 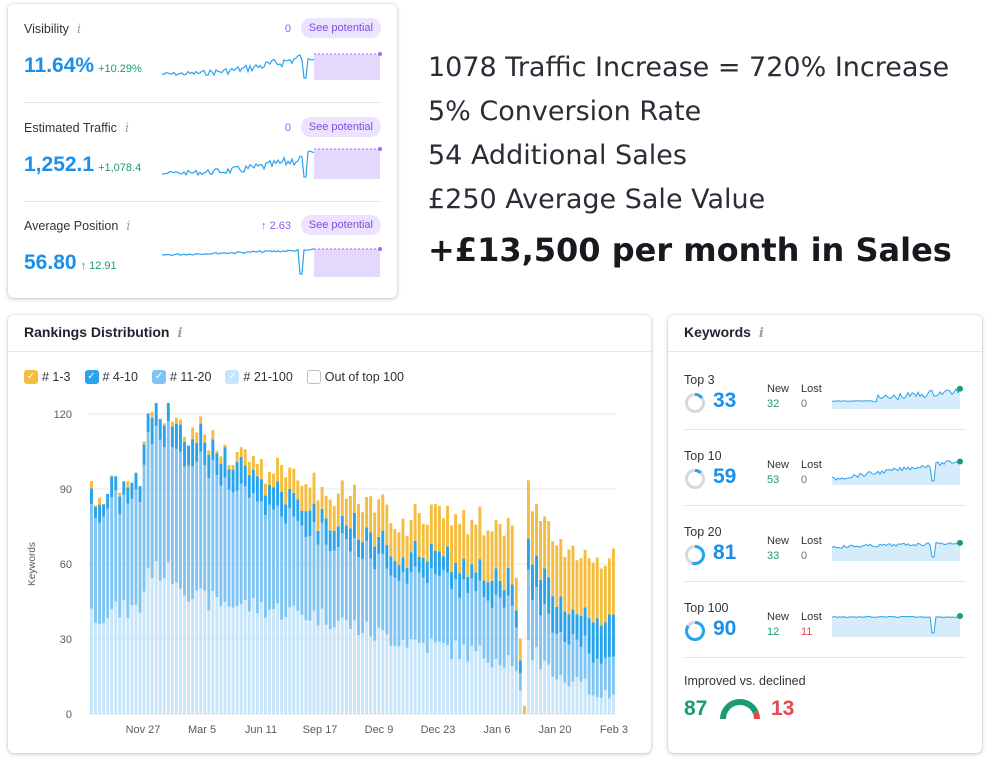 I want to click on kw-value: 90, so click(x=725, y=628).